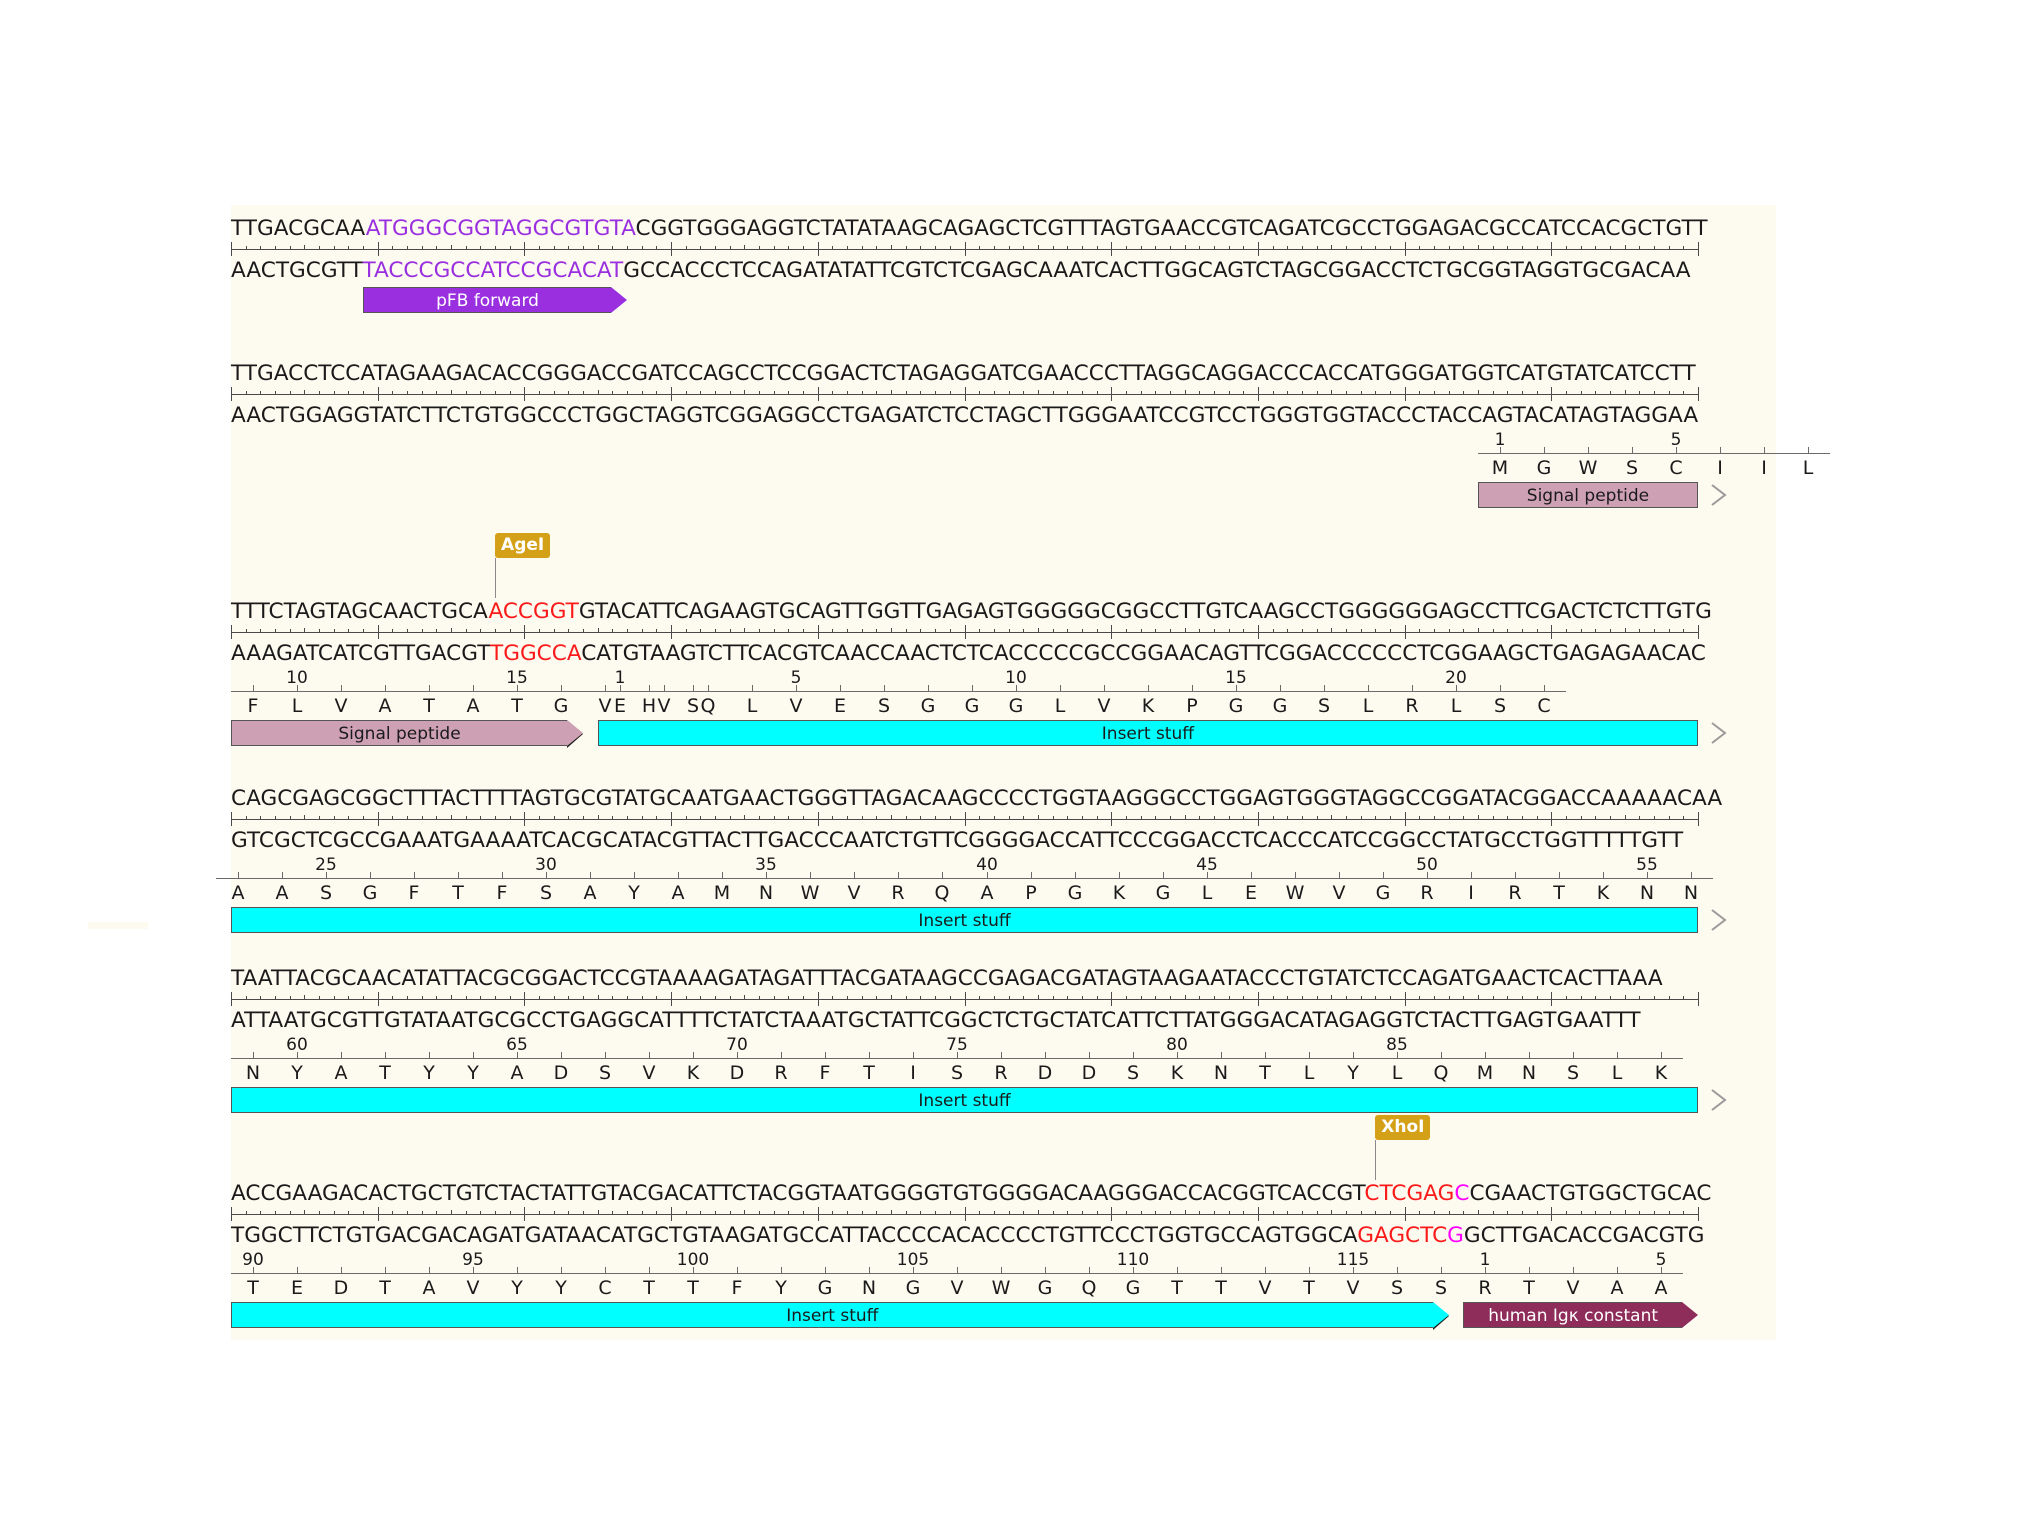 This screenshot has width=2040, height=1530. Describe the element at coordinates (1403, 1127) in the screenshot. I see `enzyme-label: XhoI` at that location.